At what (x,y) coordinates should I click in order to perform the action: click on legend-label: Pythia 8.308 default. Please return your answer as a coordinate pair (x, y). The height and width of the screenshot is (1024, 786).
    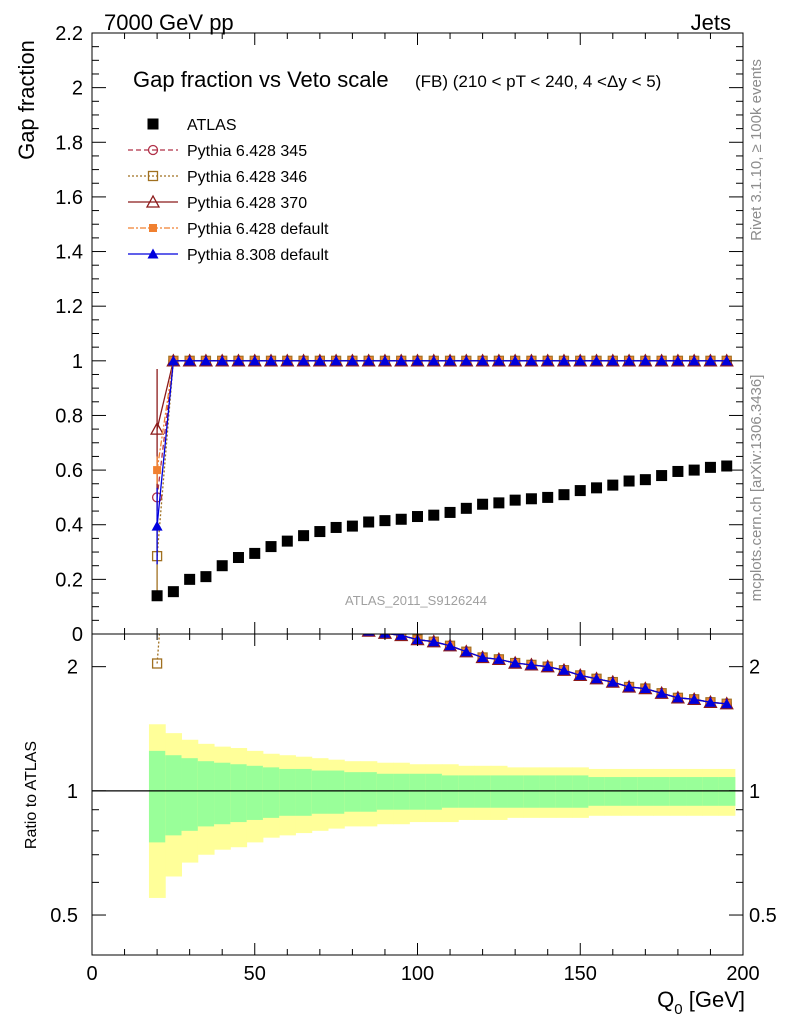
    Looking at the image, I should click on (258, 255).